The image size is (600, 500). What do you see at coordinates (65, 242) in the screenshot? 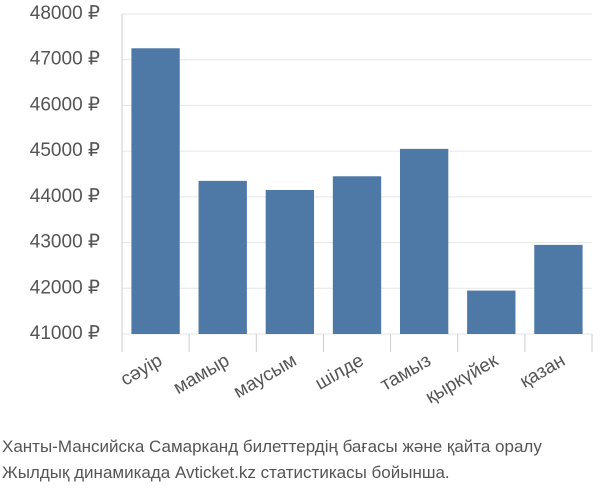
I see `y-tick-label: 43000 ₽` at bounding box center [65, 242].